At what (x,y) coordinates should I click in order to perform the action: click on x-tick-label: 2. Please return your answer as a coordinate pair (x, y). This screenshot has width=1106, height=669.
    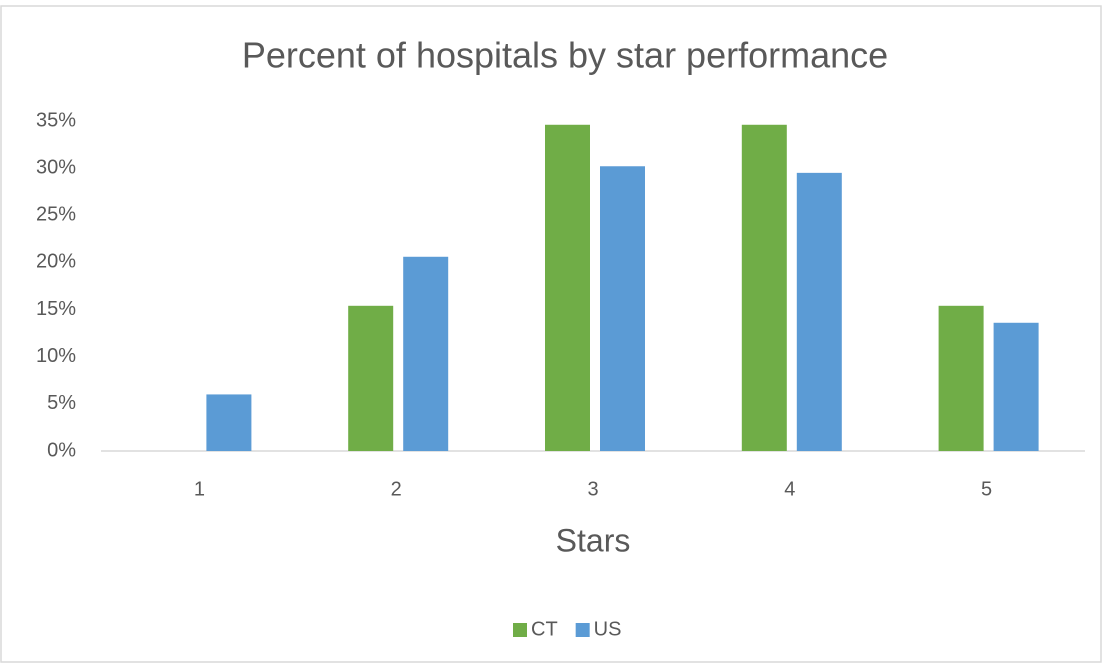
    Looking at the image, I should click on (396, 489).